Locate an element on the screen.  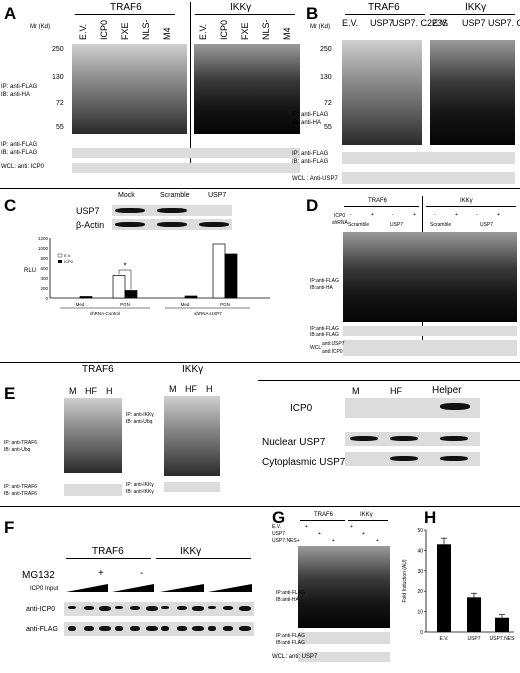
panel-c-legend-ev-swatch is located at coordinates (60, 255).